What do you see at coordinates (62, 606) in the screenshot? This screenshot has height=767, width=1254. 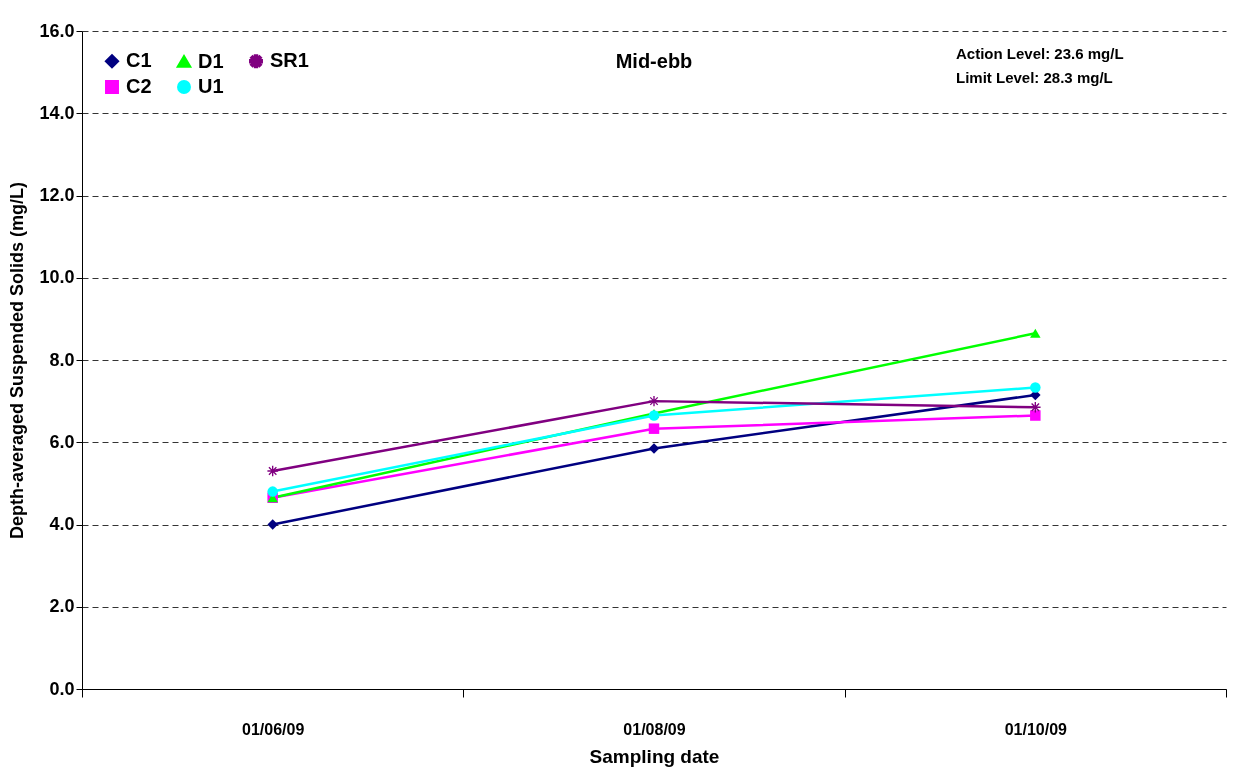 I see `y-tick-label: 2.0` at bounding box center [62, 606].